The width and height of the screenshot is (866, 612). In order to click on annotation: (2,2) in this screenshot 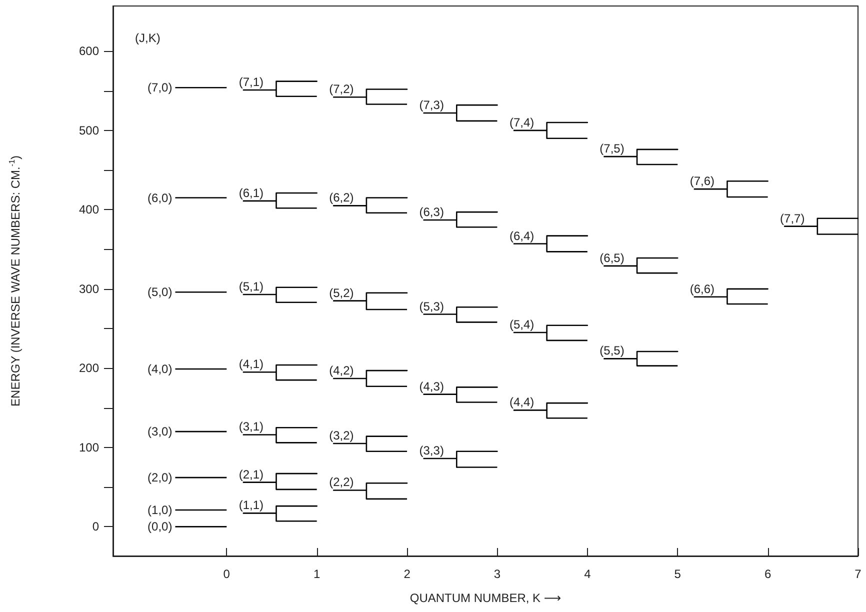, I will do `click(341, 482)`.